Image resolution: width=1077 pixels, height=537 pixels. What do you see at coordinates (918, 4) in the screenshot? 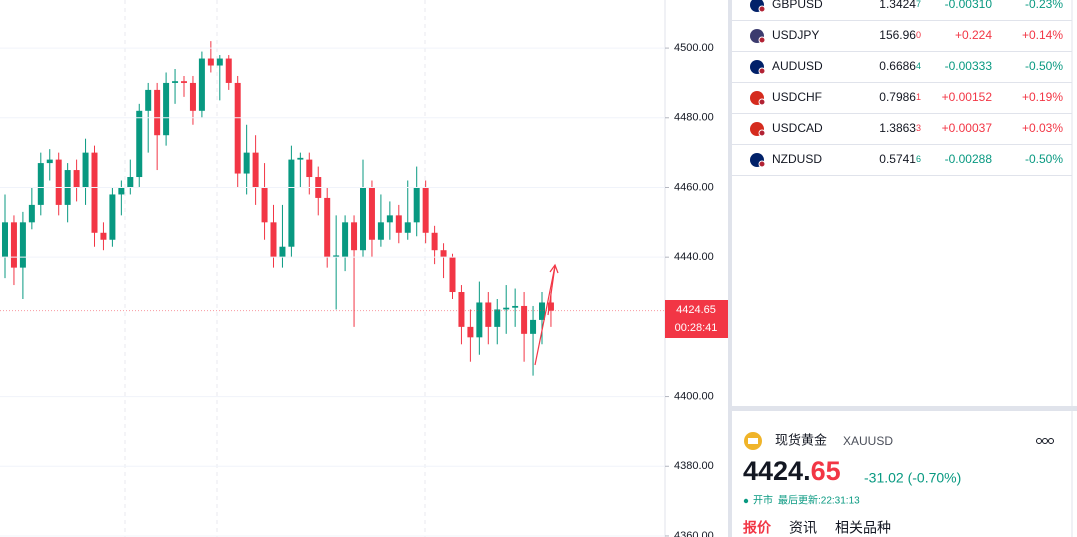
I see `price-tail: 7` at bounding box center [918, 4].